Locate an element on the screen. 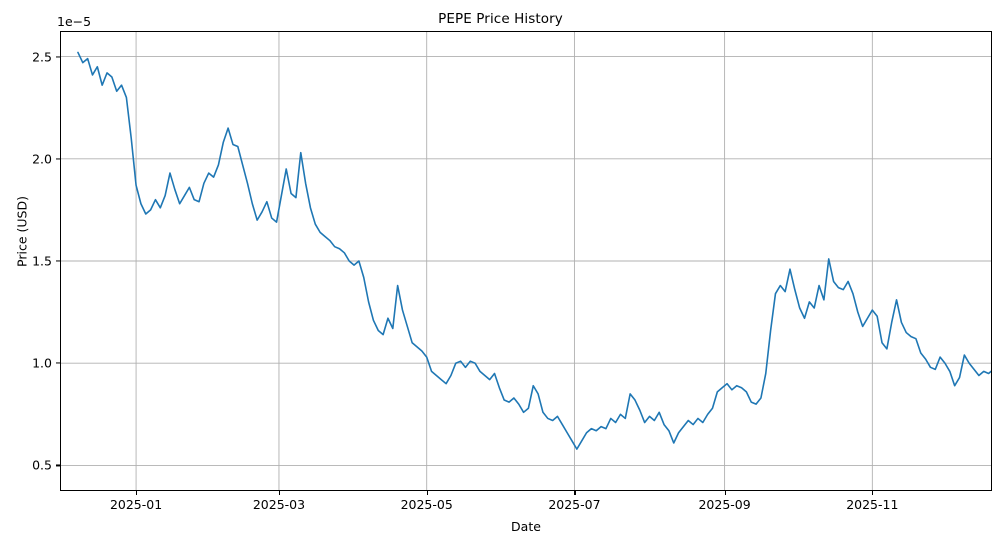 The height and width of the screenshot is (547, 1001). y-axis-tick-marks is located at coordinates (56, 261).